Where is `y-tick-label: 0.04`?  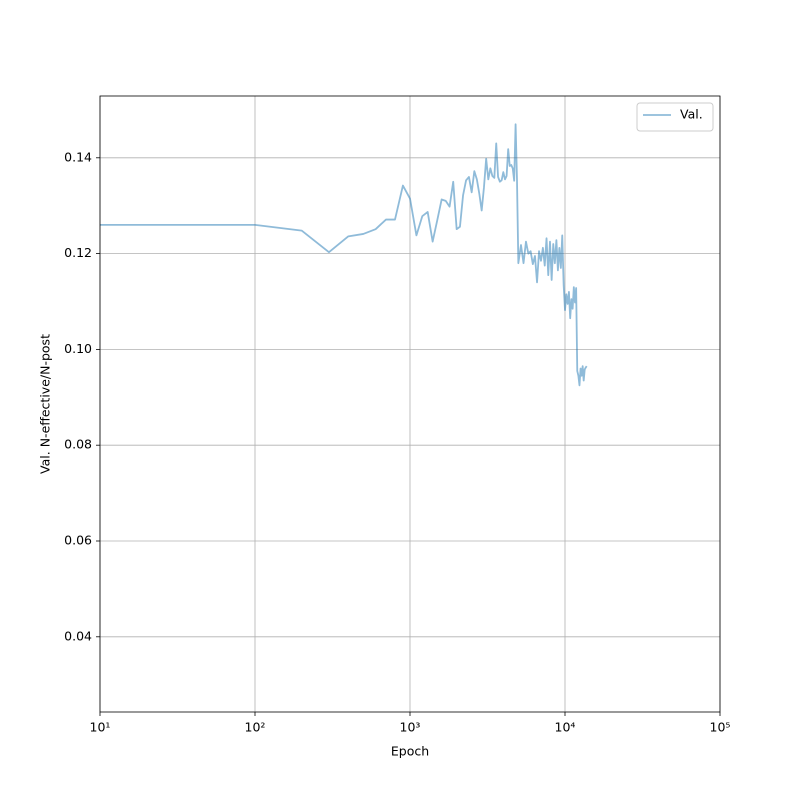 y-tick-label: 0.04 is located at coordinates (78, 635).